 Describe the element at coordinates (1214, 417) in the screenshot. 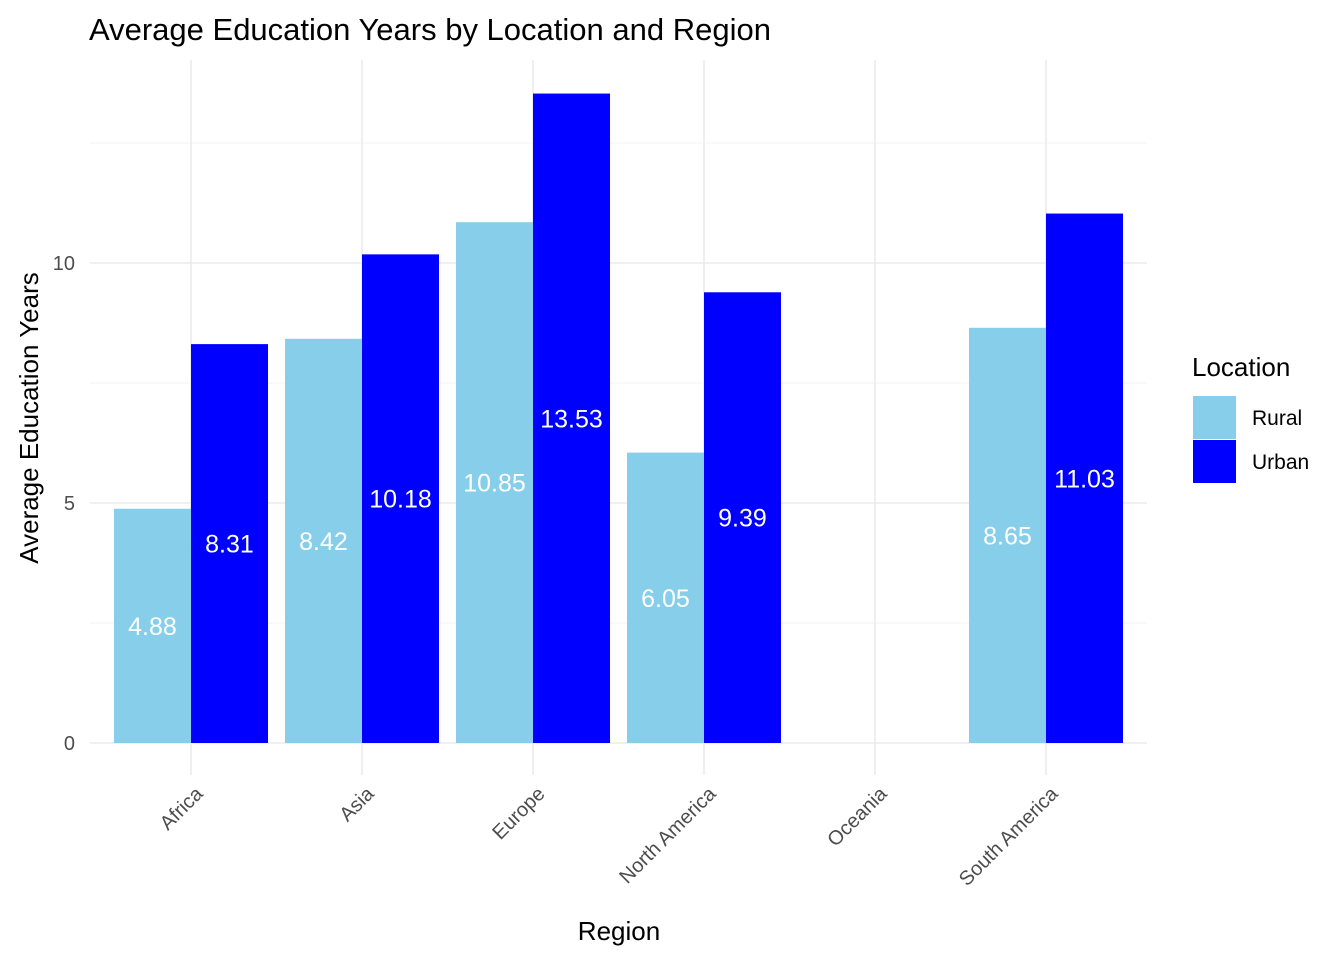

I see `legend-key-rural` at that location.